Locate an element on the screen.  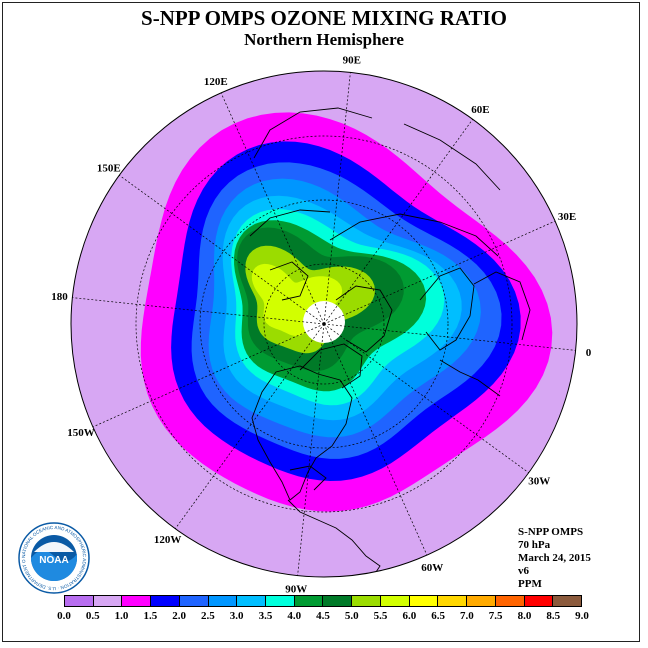
longitude-label: 120E is located at coordinates (216, 82).